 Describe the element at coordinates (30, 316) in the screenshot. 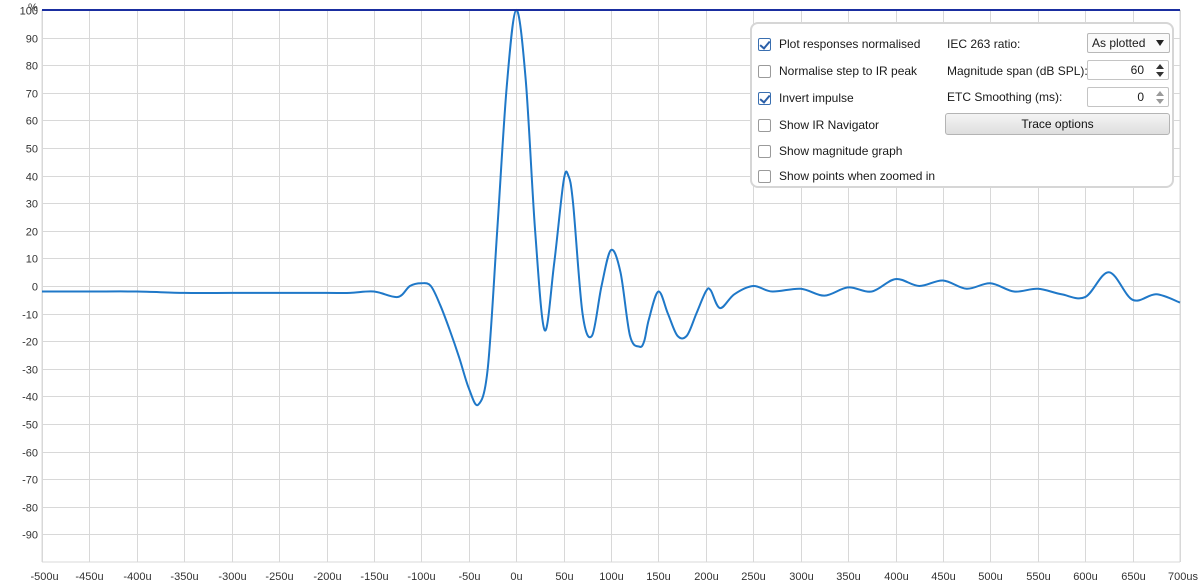

I see `y-tick-label: -10` at that location.